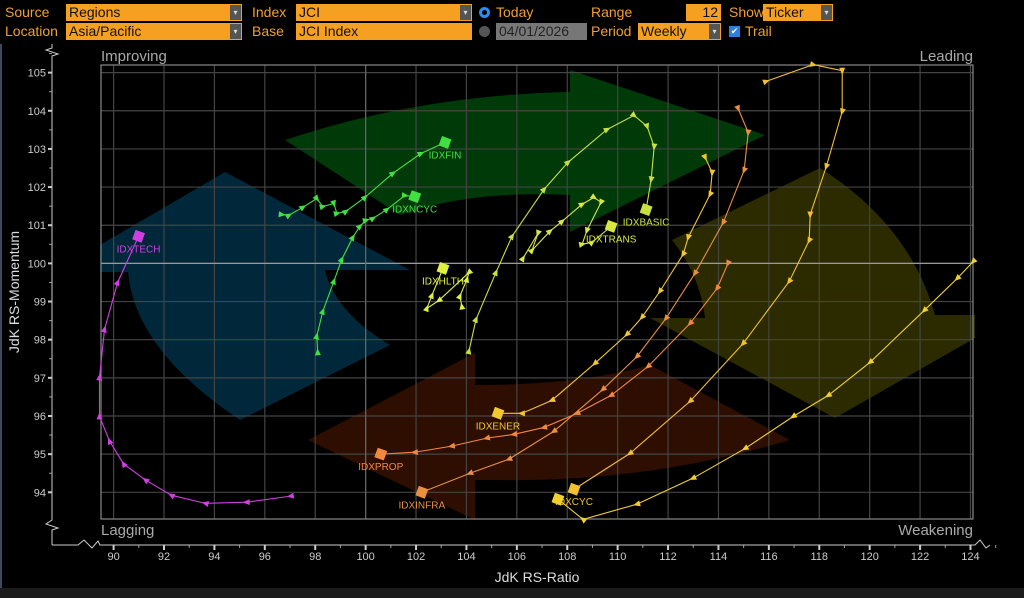  I want to click on source-dropdown: Regions ▾, so click(154, 12).